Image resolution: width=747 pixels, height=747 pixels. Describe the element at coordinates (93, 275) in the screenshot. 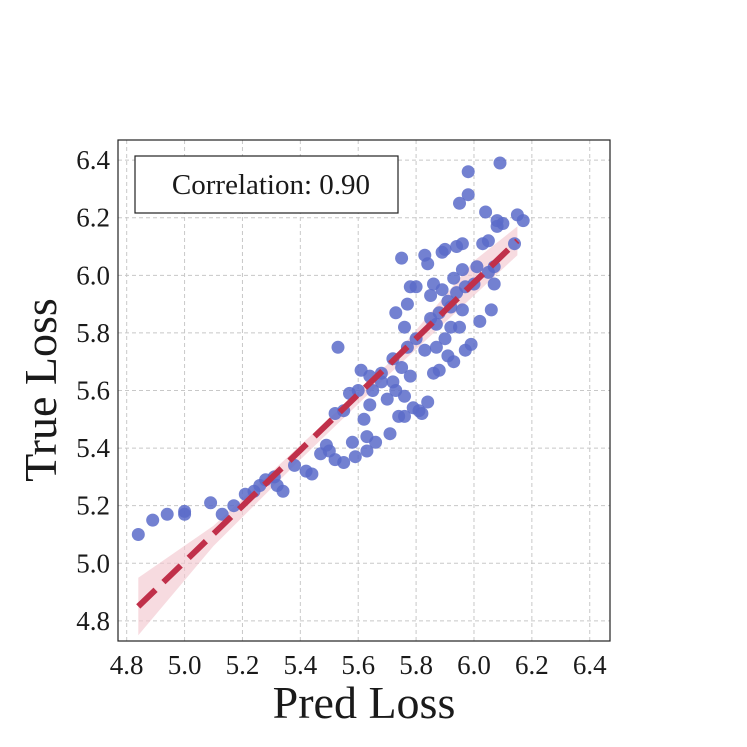

I see `y-tick-label: 6.0` at that location.